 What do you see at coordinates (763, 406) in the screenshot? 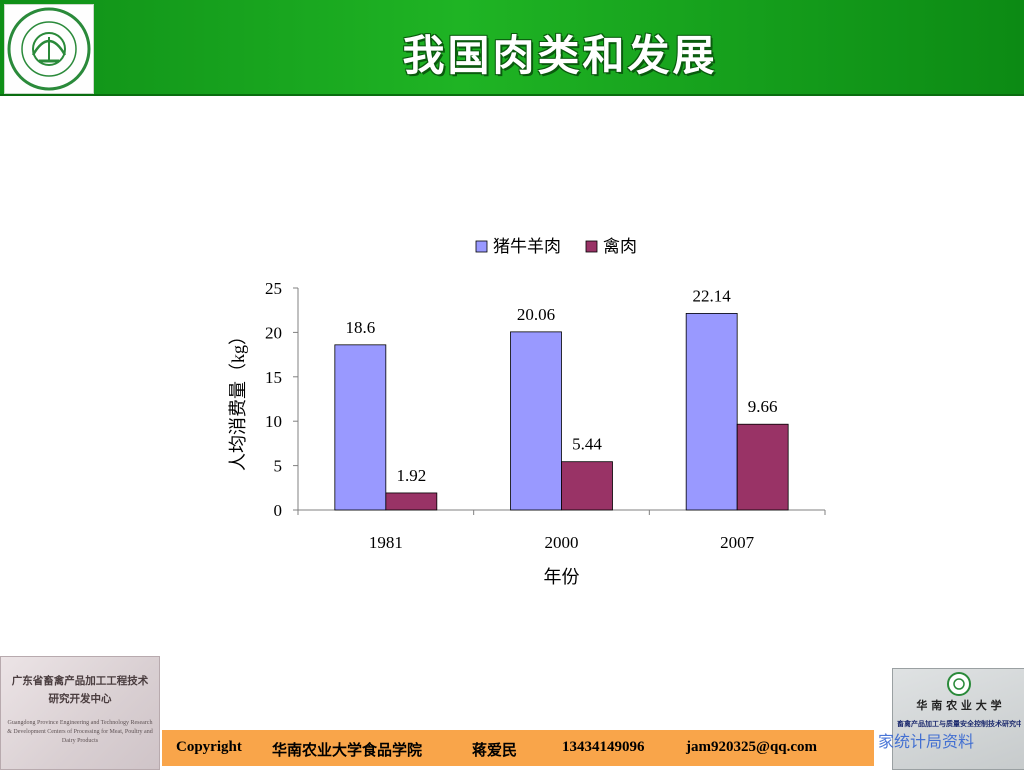
I see `data-label: 9.66` at bounding box center [763, 406].